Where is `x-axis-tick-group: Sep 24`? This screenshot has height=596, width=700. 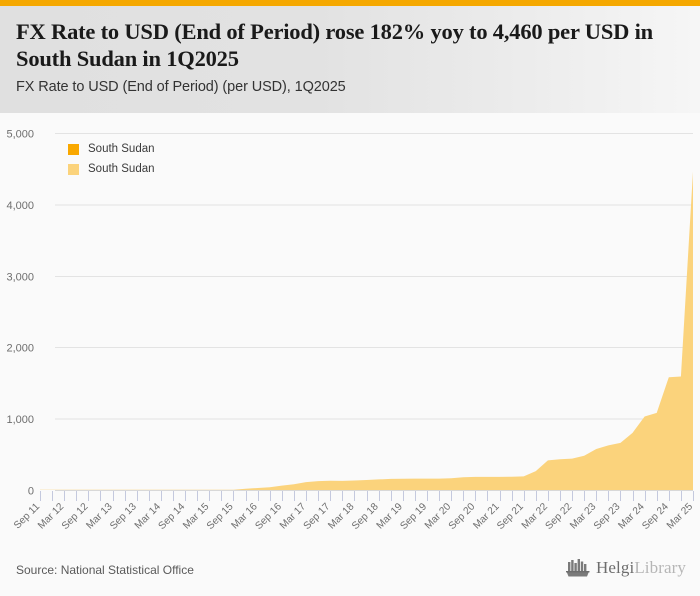 x-axis-tick-group: Sep 24 is located at coordinates (655, 516).